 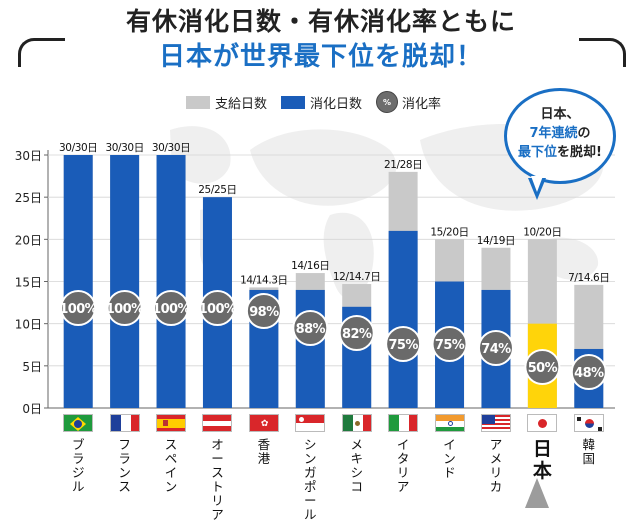 I want to click on legend-swatch-granted, so click(x=198, y=102).